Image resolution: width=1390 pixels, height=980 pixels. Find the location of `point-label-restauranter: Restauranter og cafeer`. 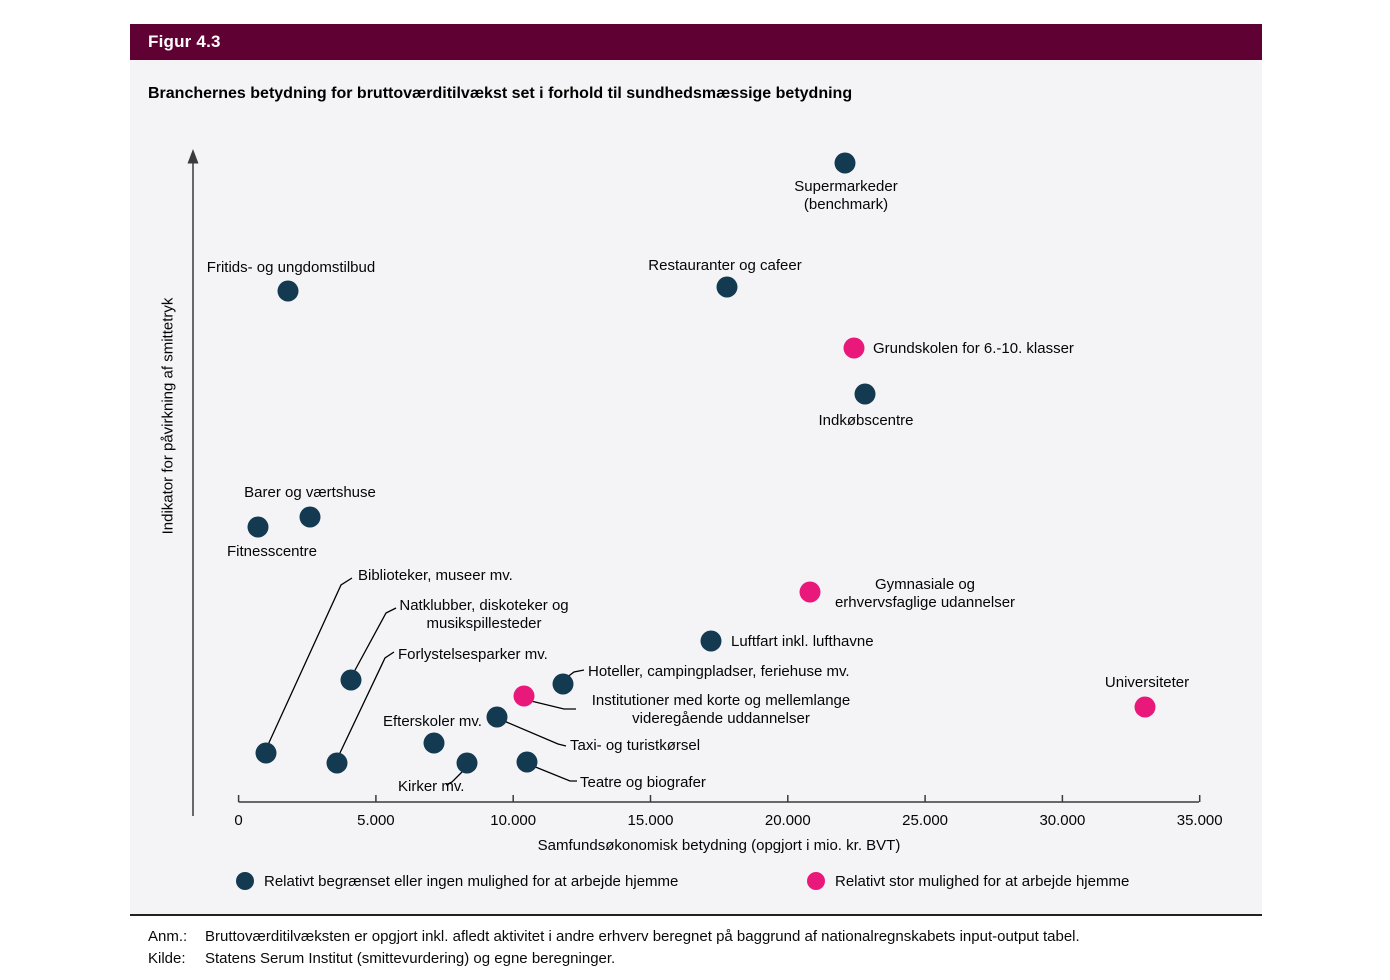

point-label-restauranter: Restauranter og cafeer is located at coordinates (725, 265).